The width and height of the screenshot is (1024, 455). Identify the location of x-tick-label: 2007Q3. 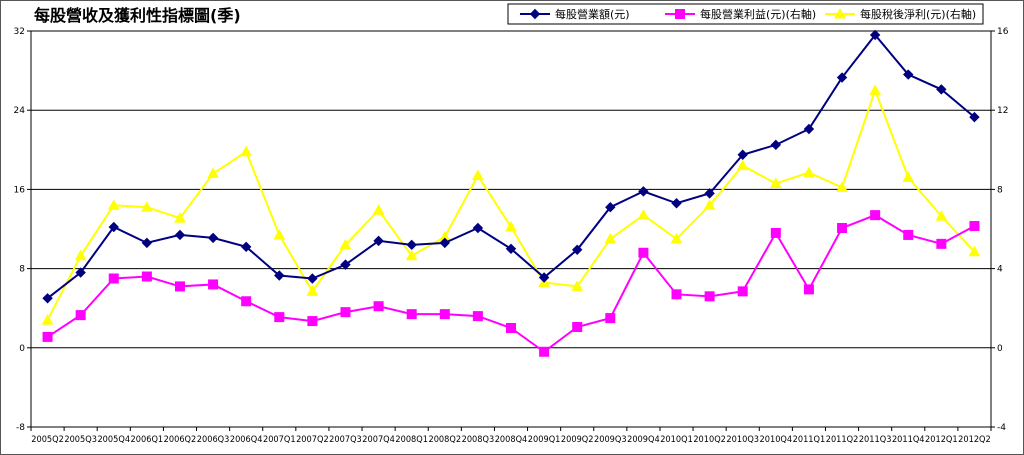
(345, 440).